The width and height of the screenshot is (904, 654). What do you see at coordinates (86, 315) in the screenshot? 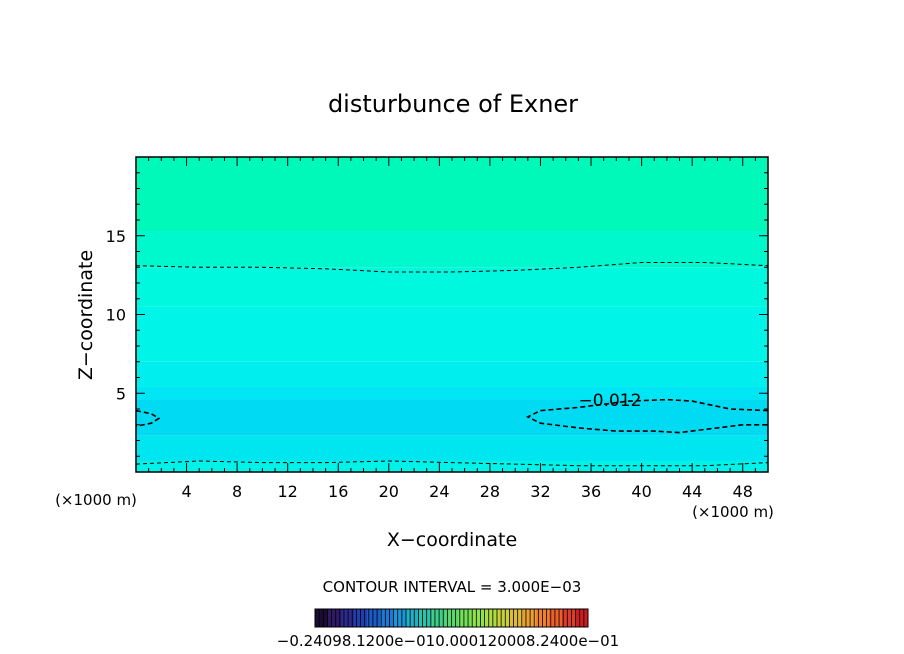
I see `y-axis-label: Z−coordinate` at bounding box center [86, 315].